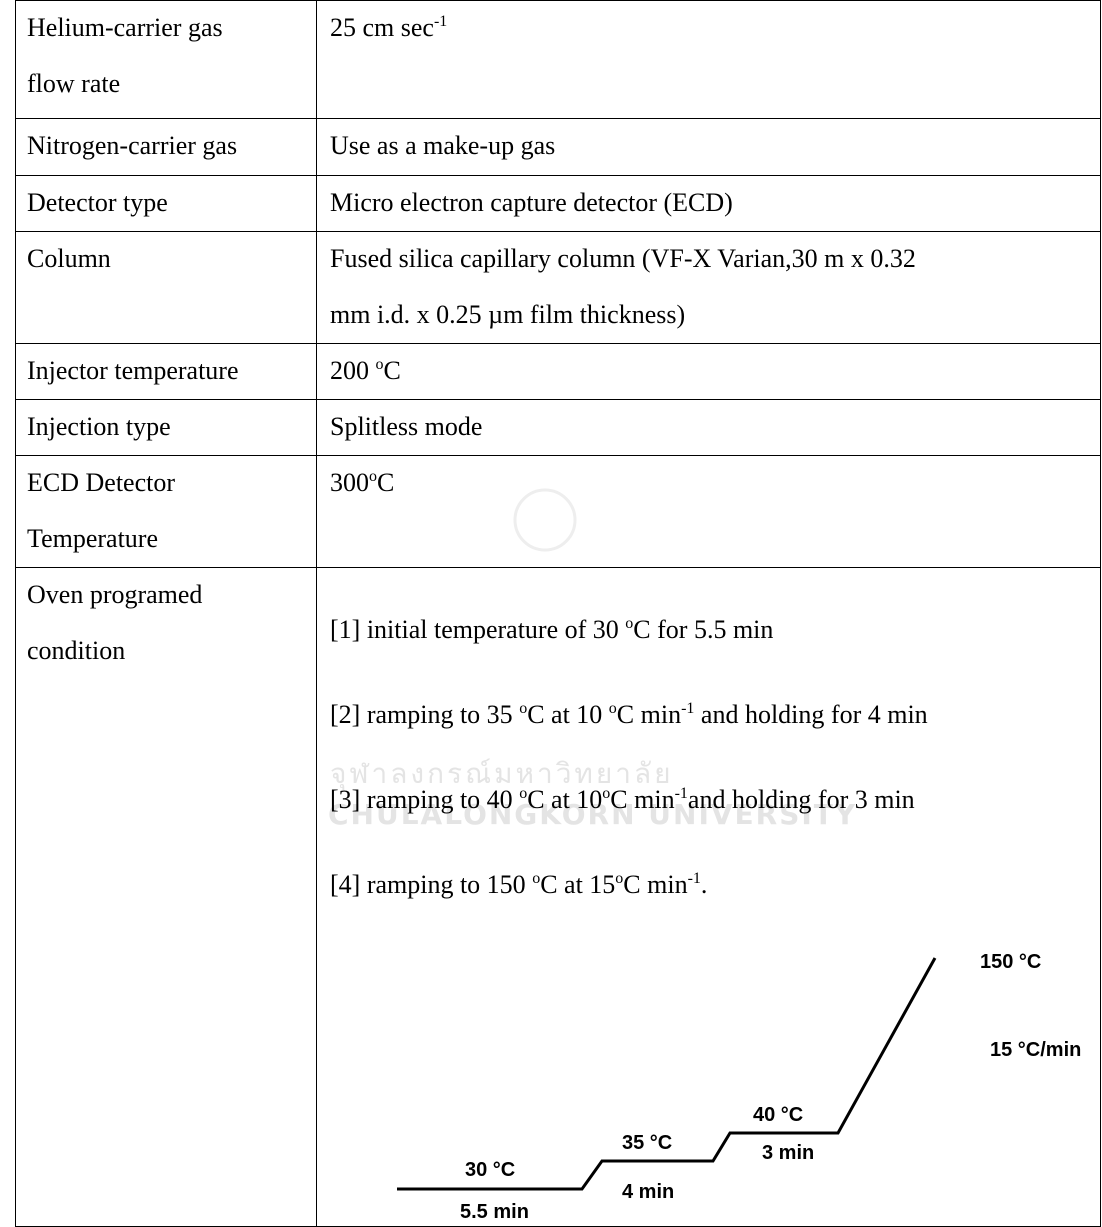 The width and height of the screenshot is (1102, 1227). I want to click on text: 300, so click(349, 482).